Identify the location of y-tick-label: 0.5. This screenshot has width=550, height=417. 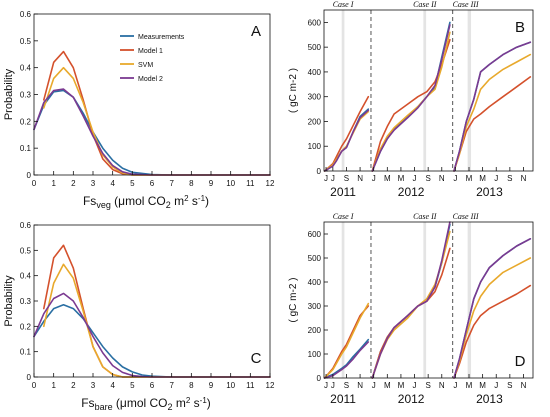
(26, 41).